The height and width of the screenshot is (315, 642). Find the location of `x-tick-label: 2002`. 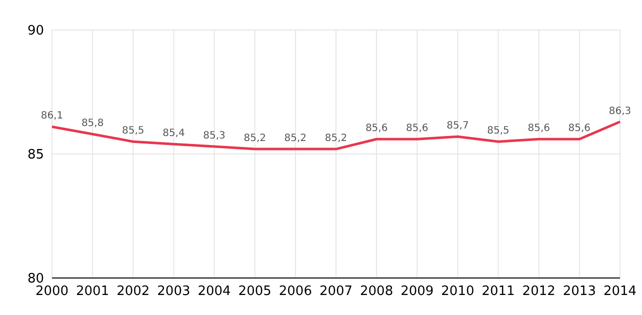

x-tick-label: 2002 is located at coordinates (133, 292).